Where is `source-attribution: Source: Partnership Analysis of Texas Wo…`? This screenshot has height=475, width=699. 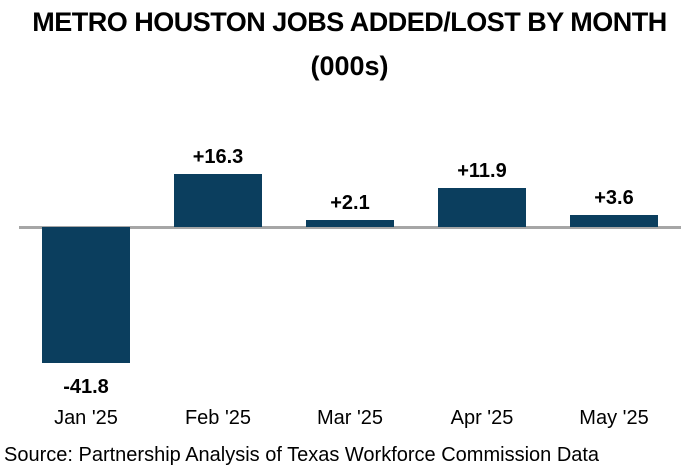
source-attribution: Source: Partnership Analysis of Texas Wo… is located at coordinates (302, 455).